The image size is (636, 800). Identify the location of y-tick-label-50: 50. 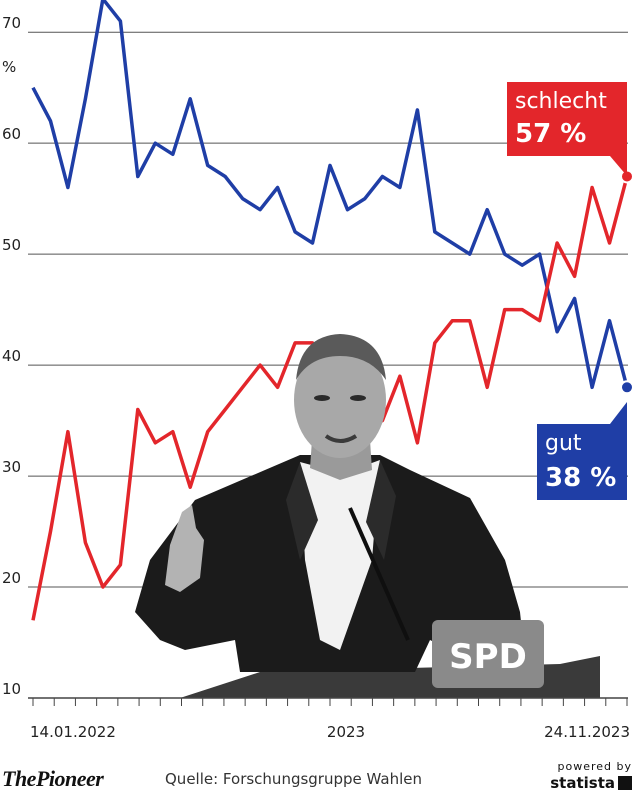
(11, 245).